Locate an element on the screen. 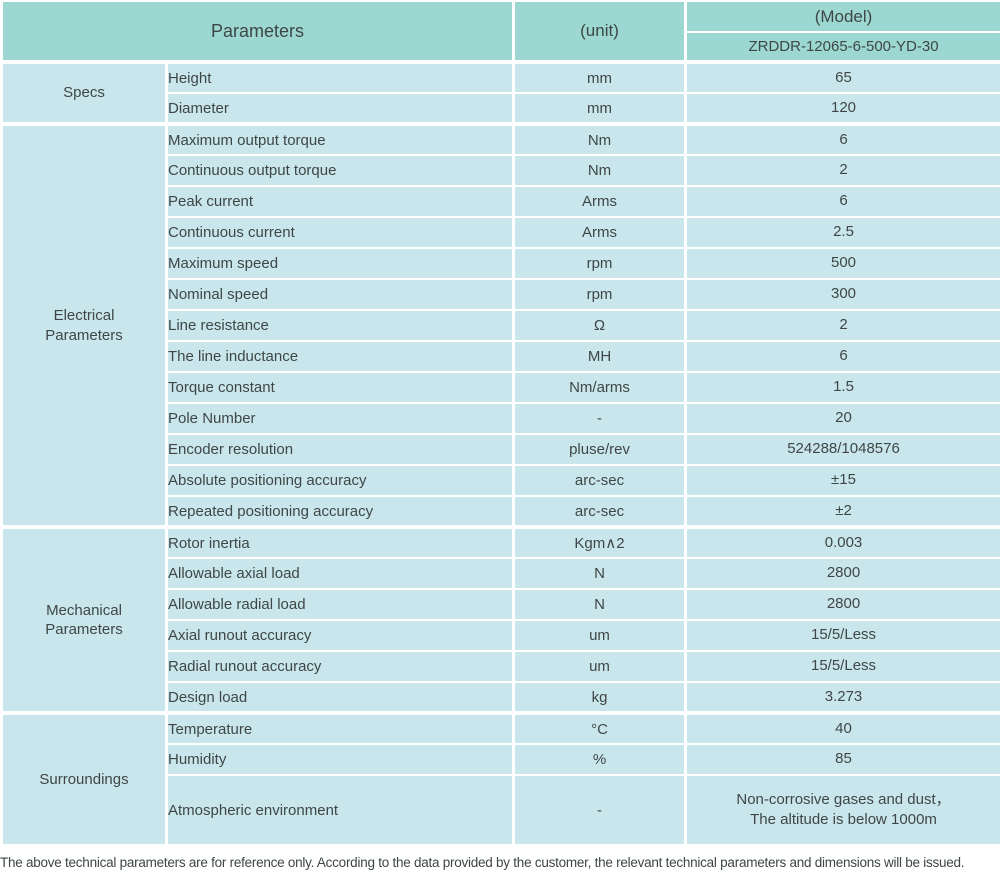 This screenshot has width=1000, height=879. table-row: Torque constant Nm/arms 1.5 is located at coordinates (501, 387).